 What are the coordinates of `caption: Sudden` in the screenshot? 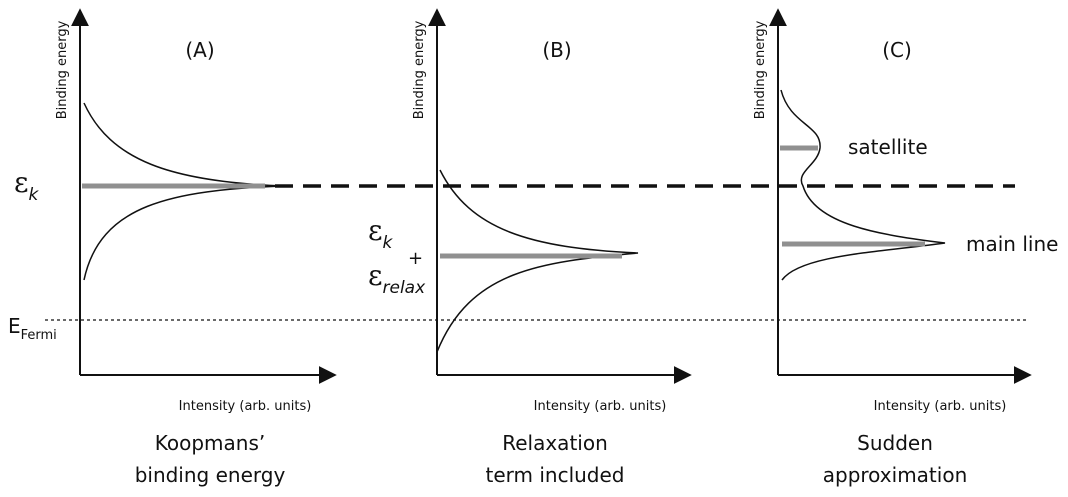 It's located at (895, 443).